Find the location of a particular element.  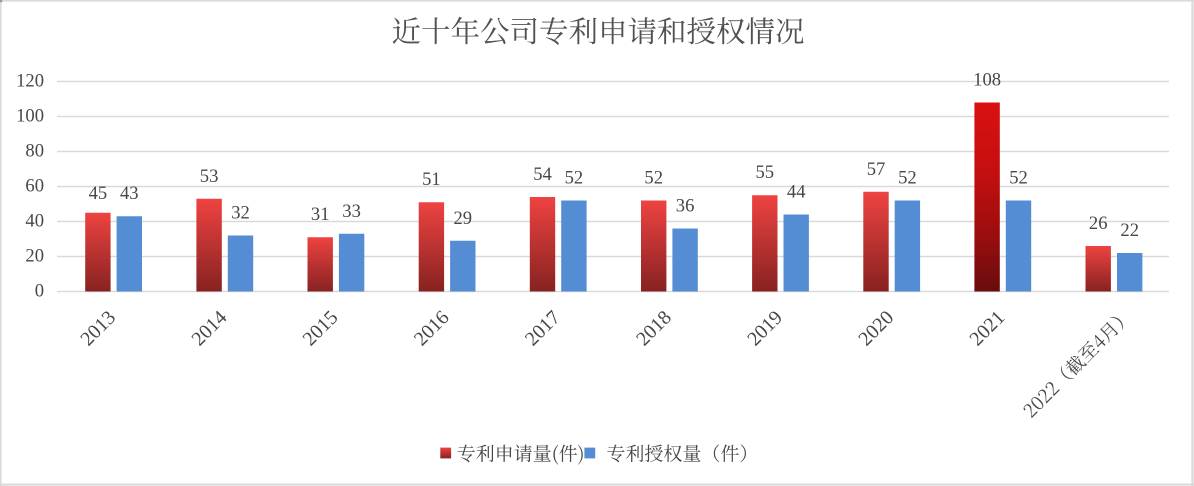

svg-text: 22 is located at coordinates (1129, 230).